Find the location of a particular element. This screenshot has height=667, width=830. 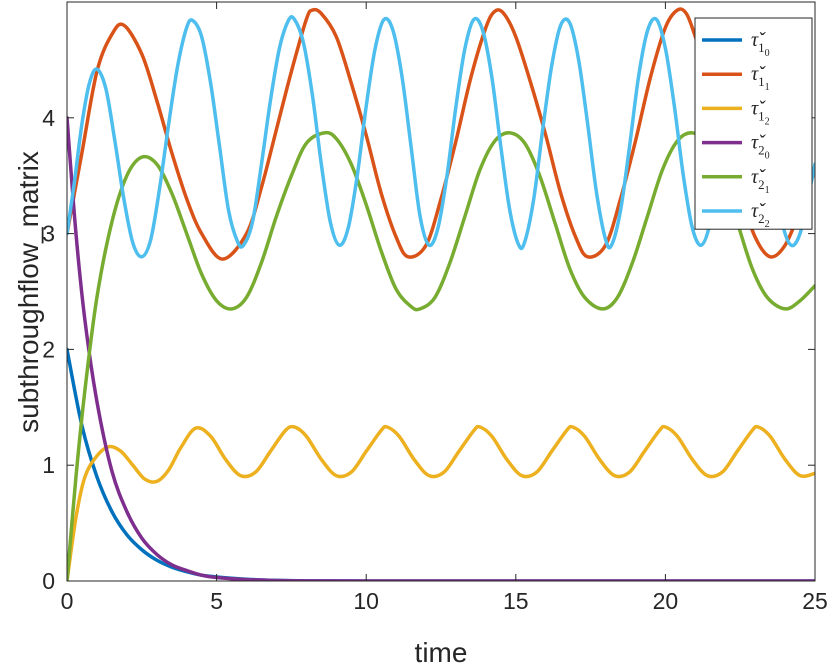

y-tick-label: 4 is located at coordinates (48, 118).